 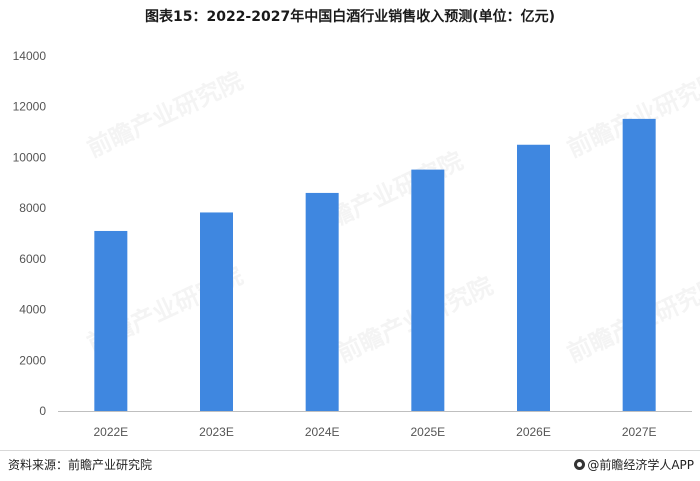 What do you see at coordinates (350, 17) in the screenshot?
I see `chart-title: 图表15：2022-2027年中国白酒行业销售收入预测(单位：亿元)` at bounding box center [350, 17].